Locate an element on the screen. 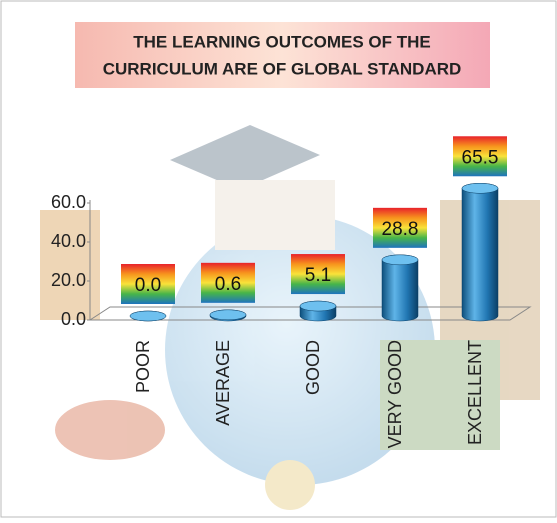  x-tick-label: EXCELLENT is located at coordinates (475, 392).